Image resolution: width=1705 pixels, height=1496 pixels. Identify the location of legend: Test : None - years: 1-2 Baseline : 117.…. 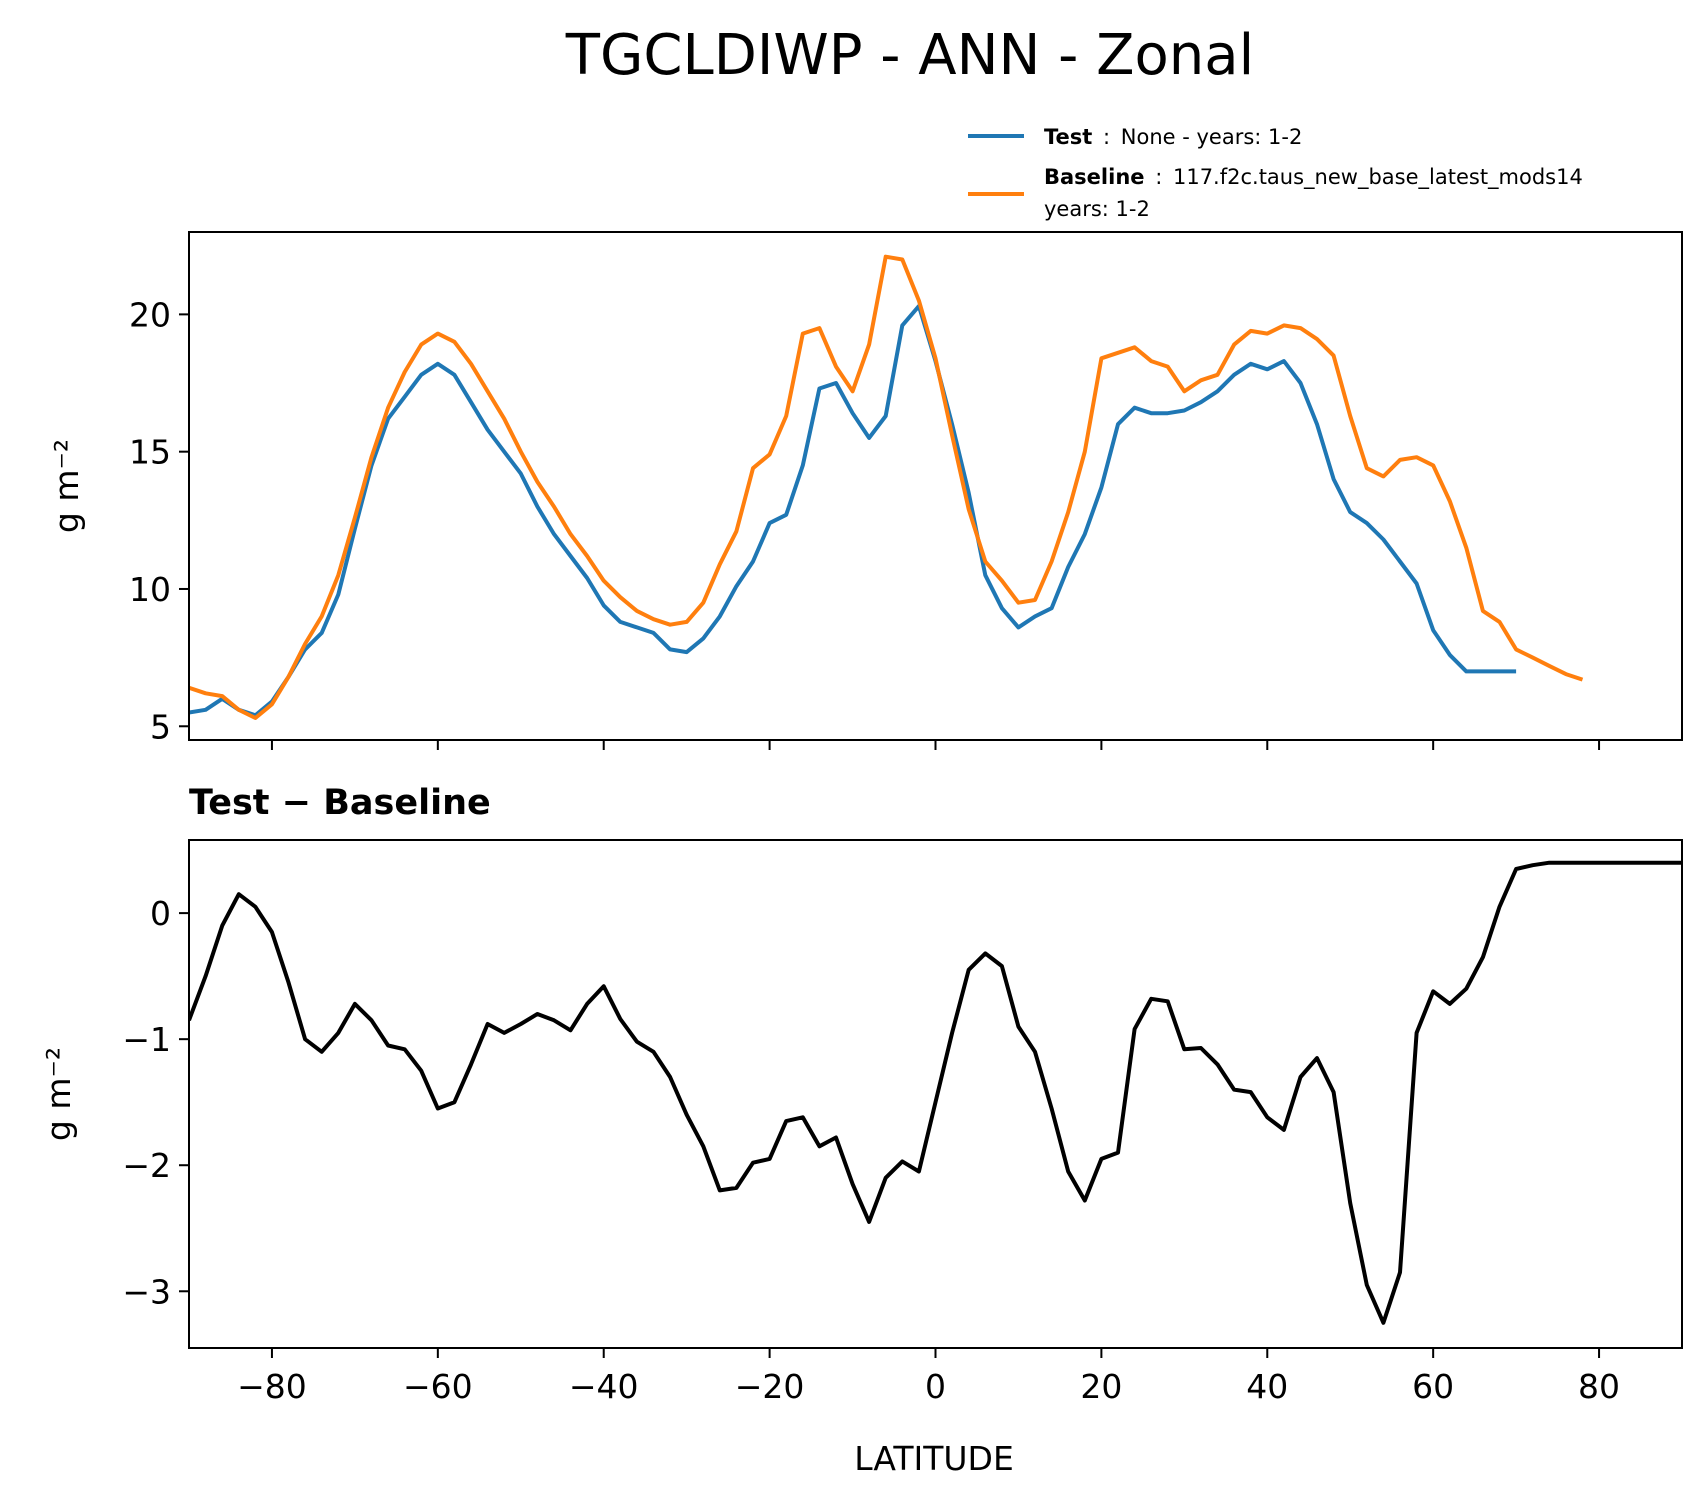
(1275, 173).